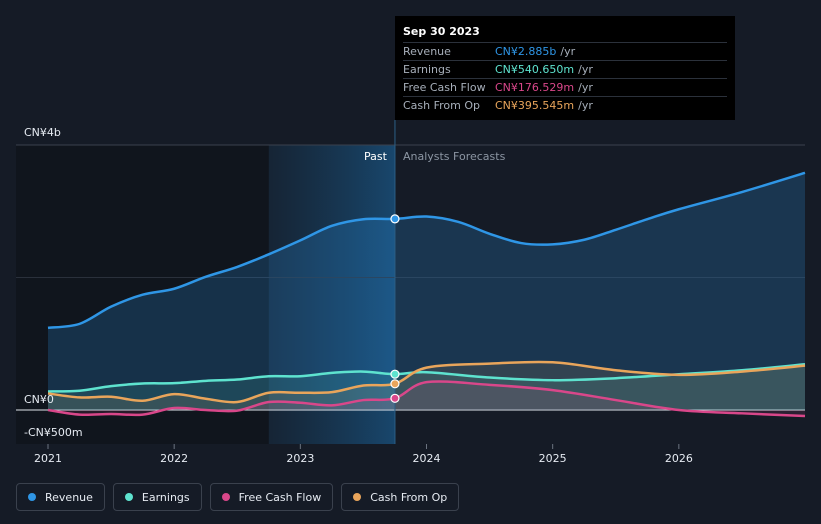  Describe the element at coordinates (357, 497) in the screenshot. I see `cash-from-op-dot-icon` at that location.